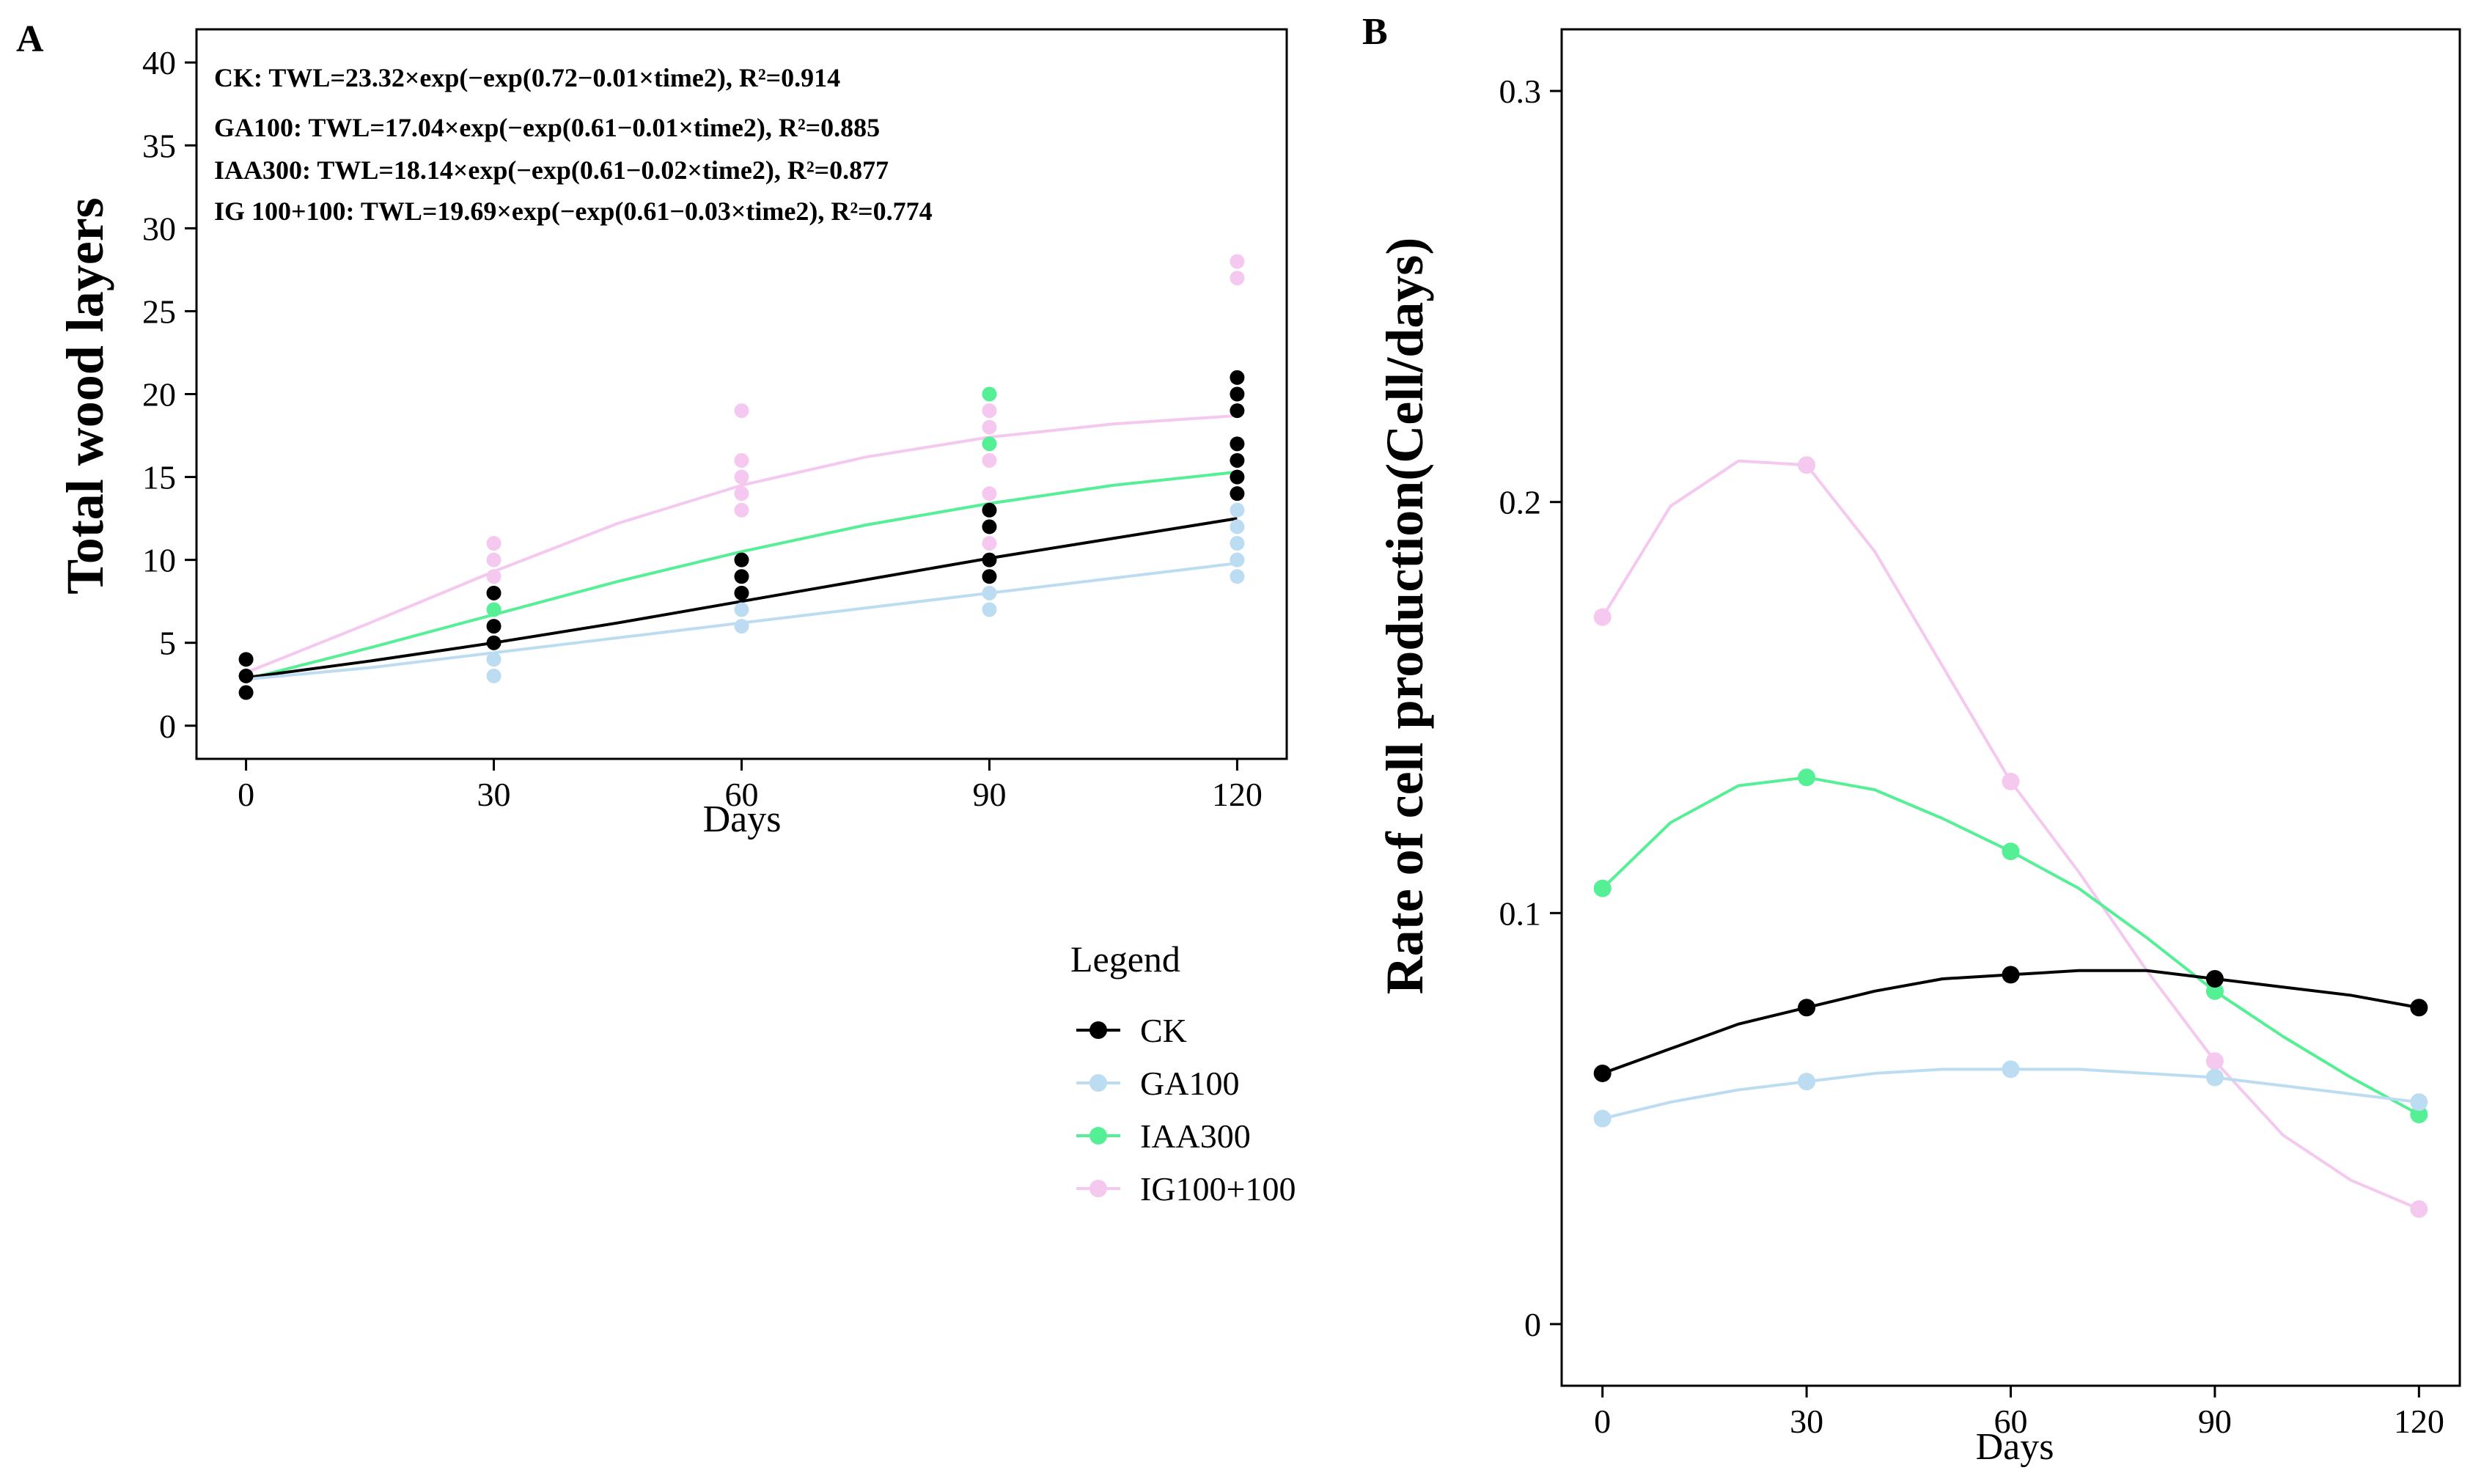  I want to click on panel-a-points, so click(742, 477).